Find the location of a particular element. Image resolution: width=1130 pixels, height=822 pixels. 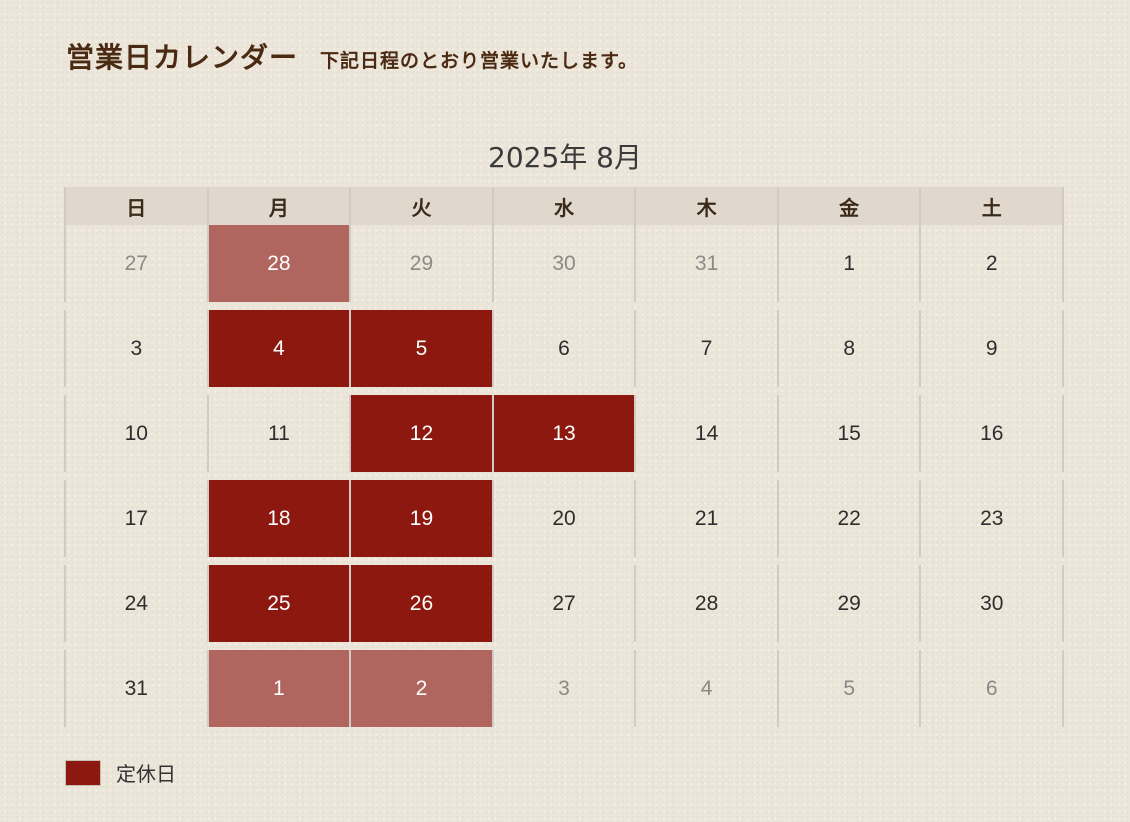

calendar-day: 16 is located at coordinates (993, 433).